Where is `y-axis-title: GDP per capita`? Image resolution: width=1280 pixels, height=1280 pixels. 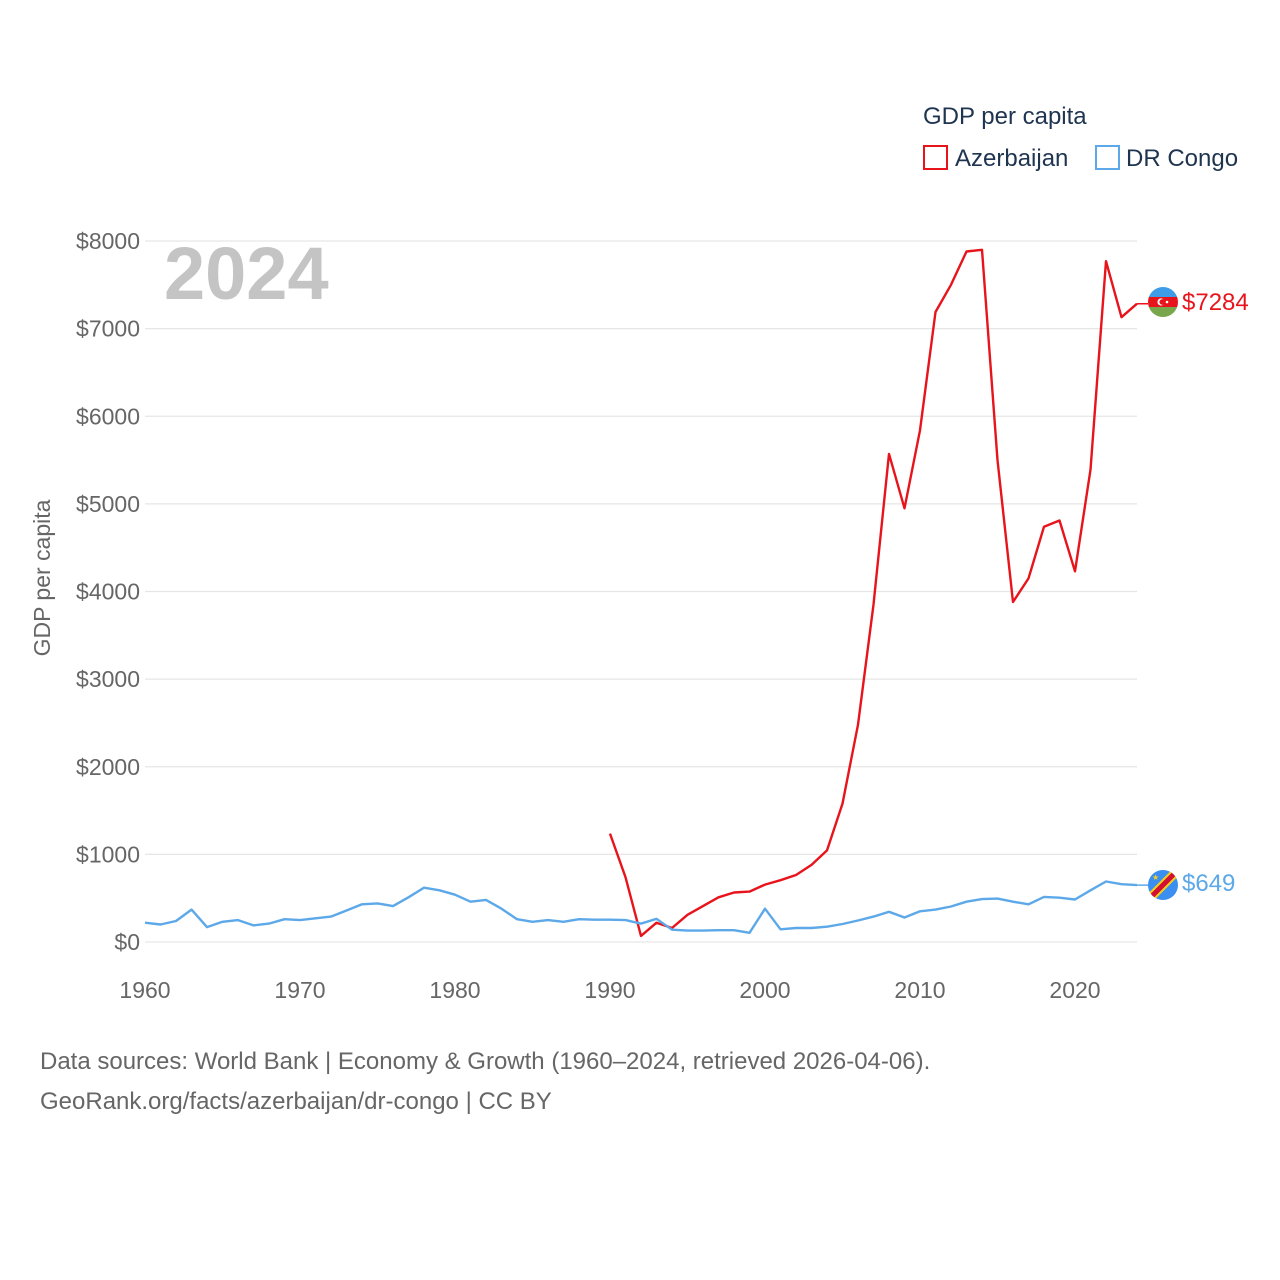
y-axis-title: GDP per capita is located at coordinates (42, 577).